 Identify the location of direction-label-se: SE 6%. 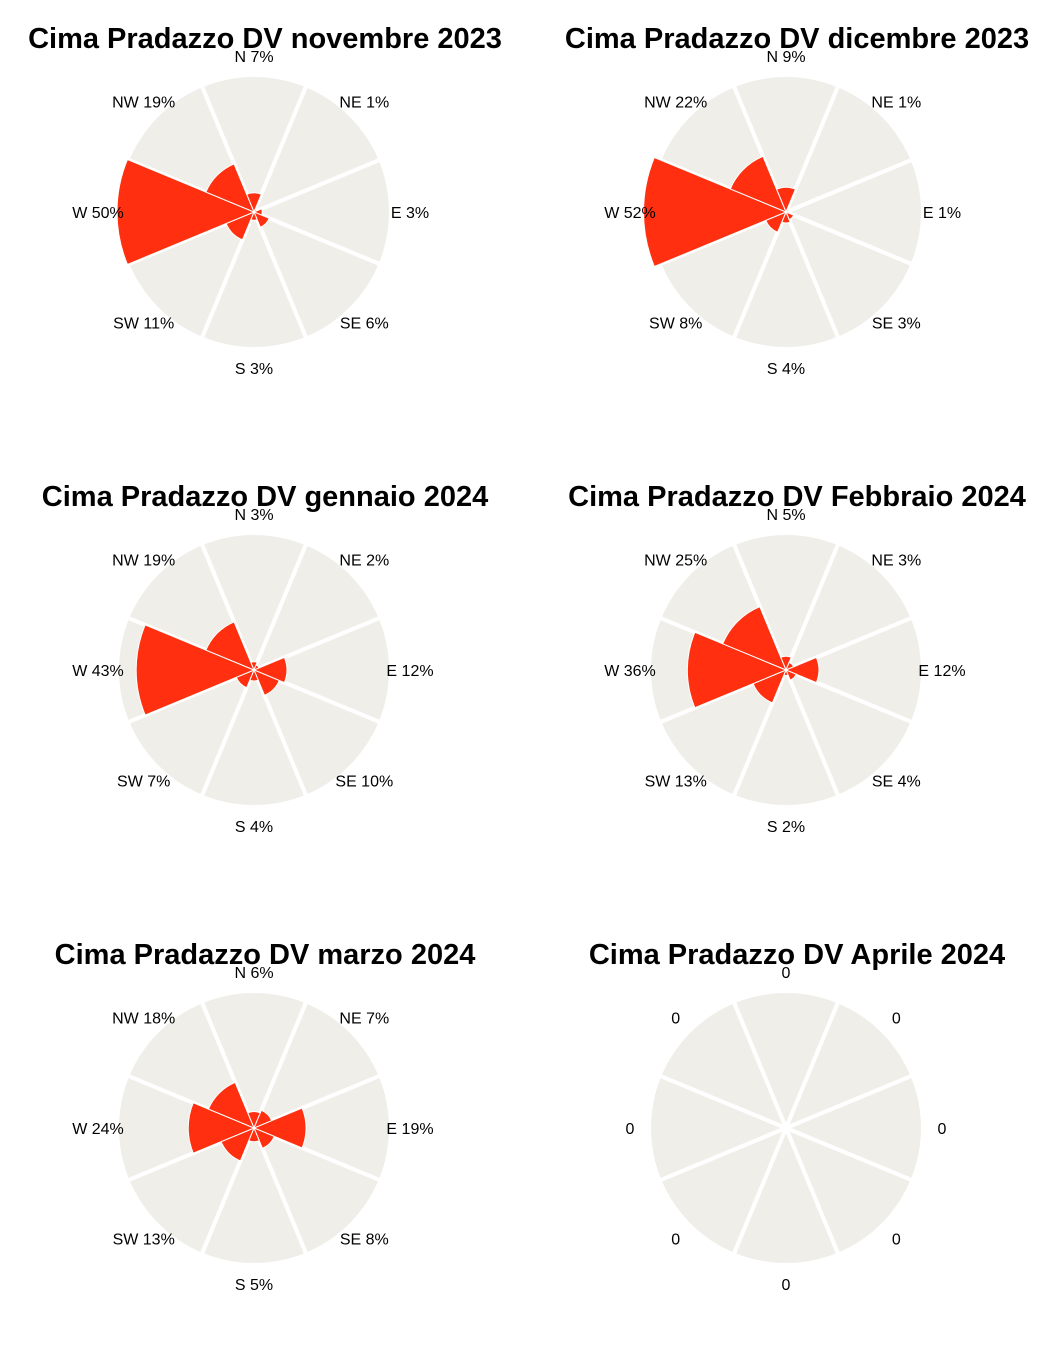
(364, 323).